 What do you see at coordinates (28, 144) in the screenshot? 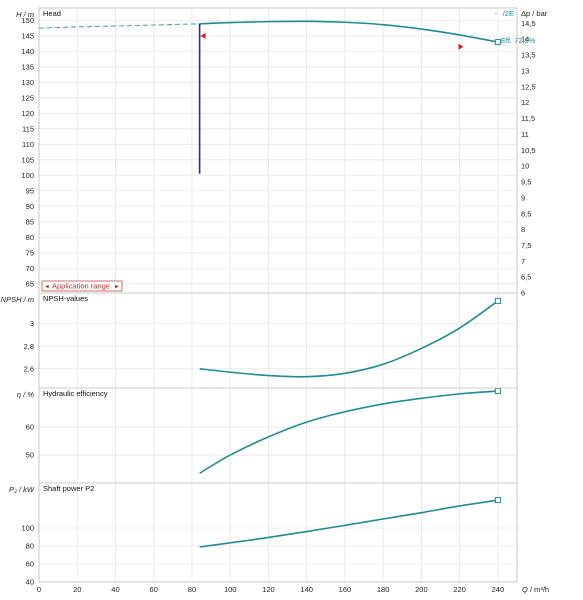
I see `head-y-tick-label: 110` at bounding box center [28, 144].